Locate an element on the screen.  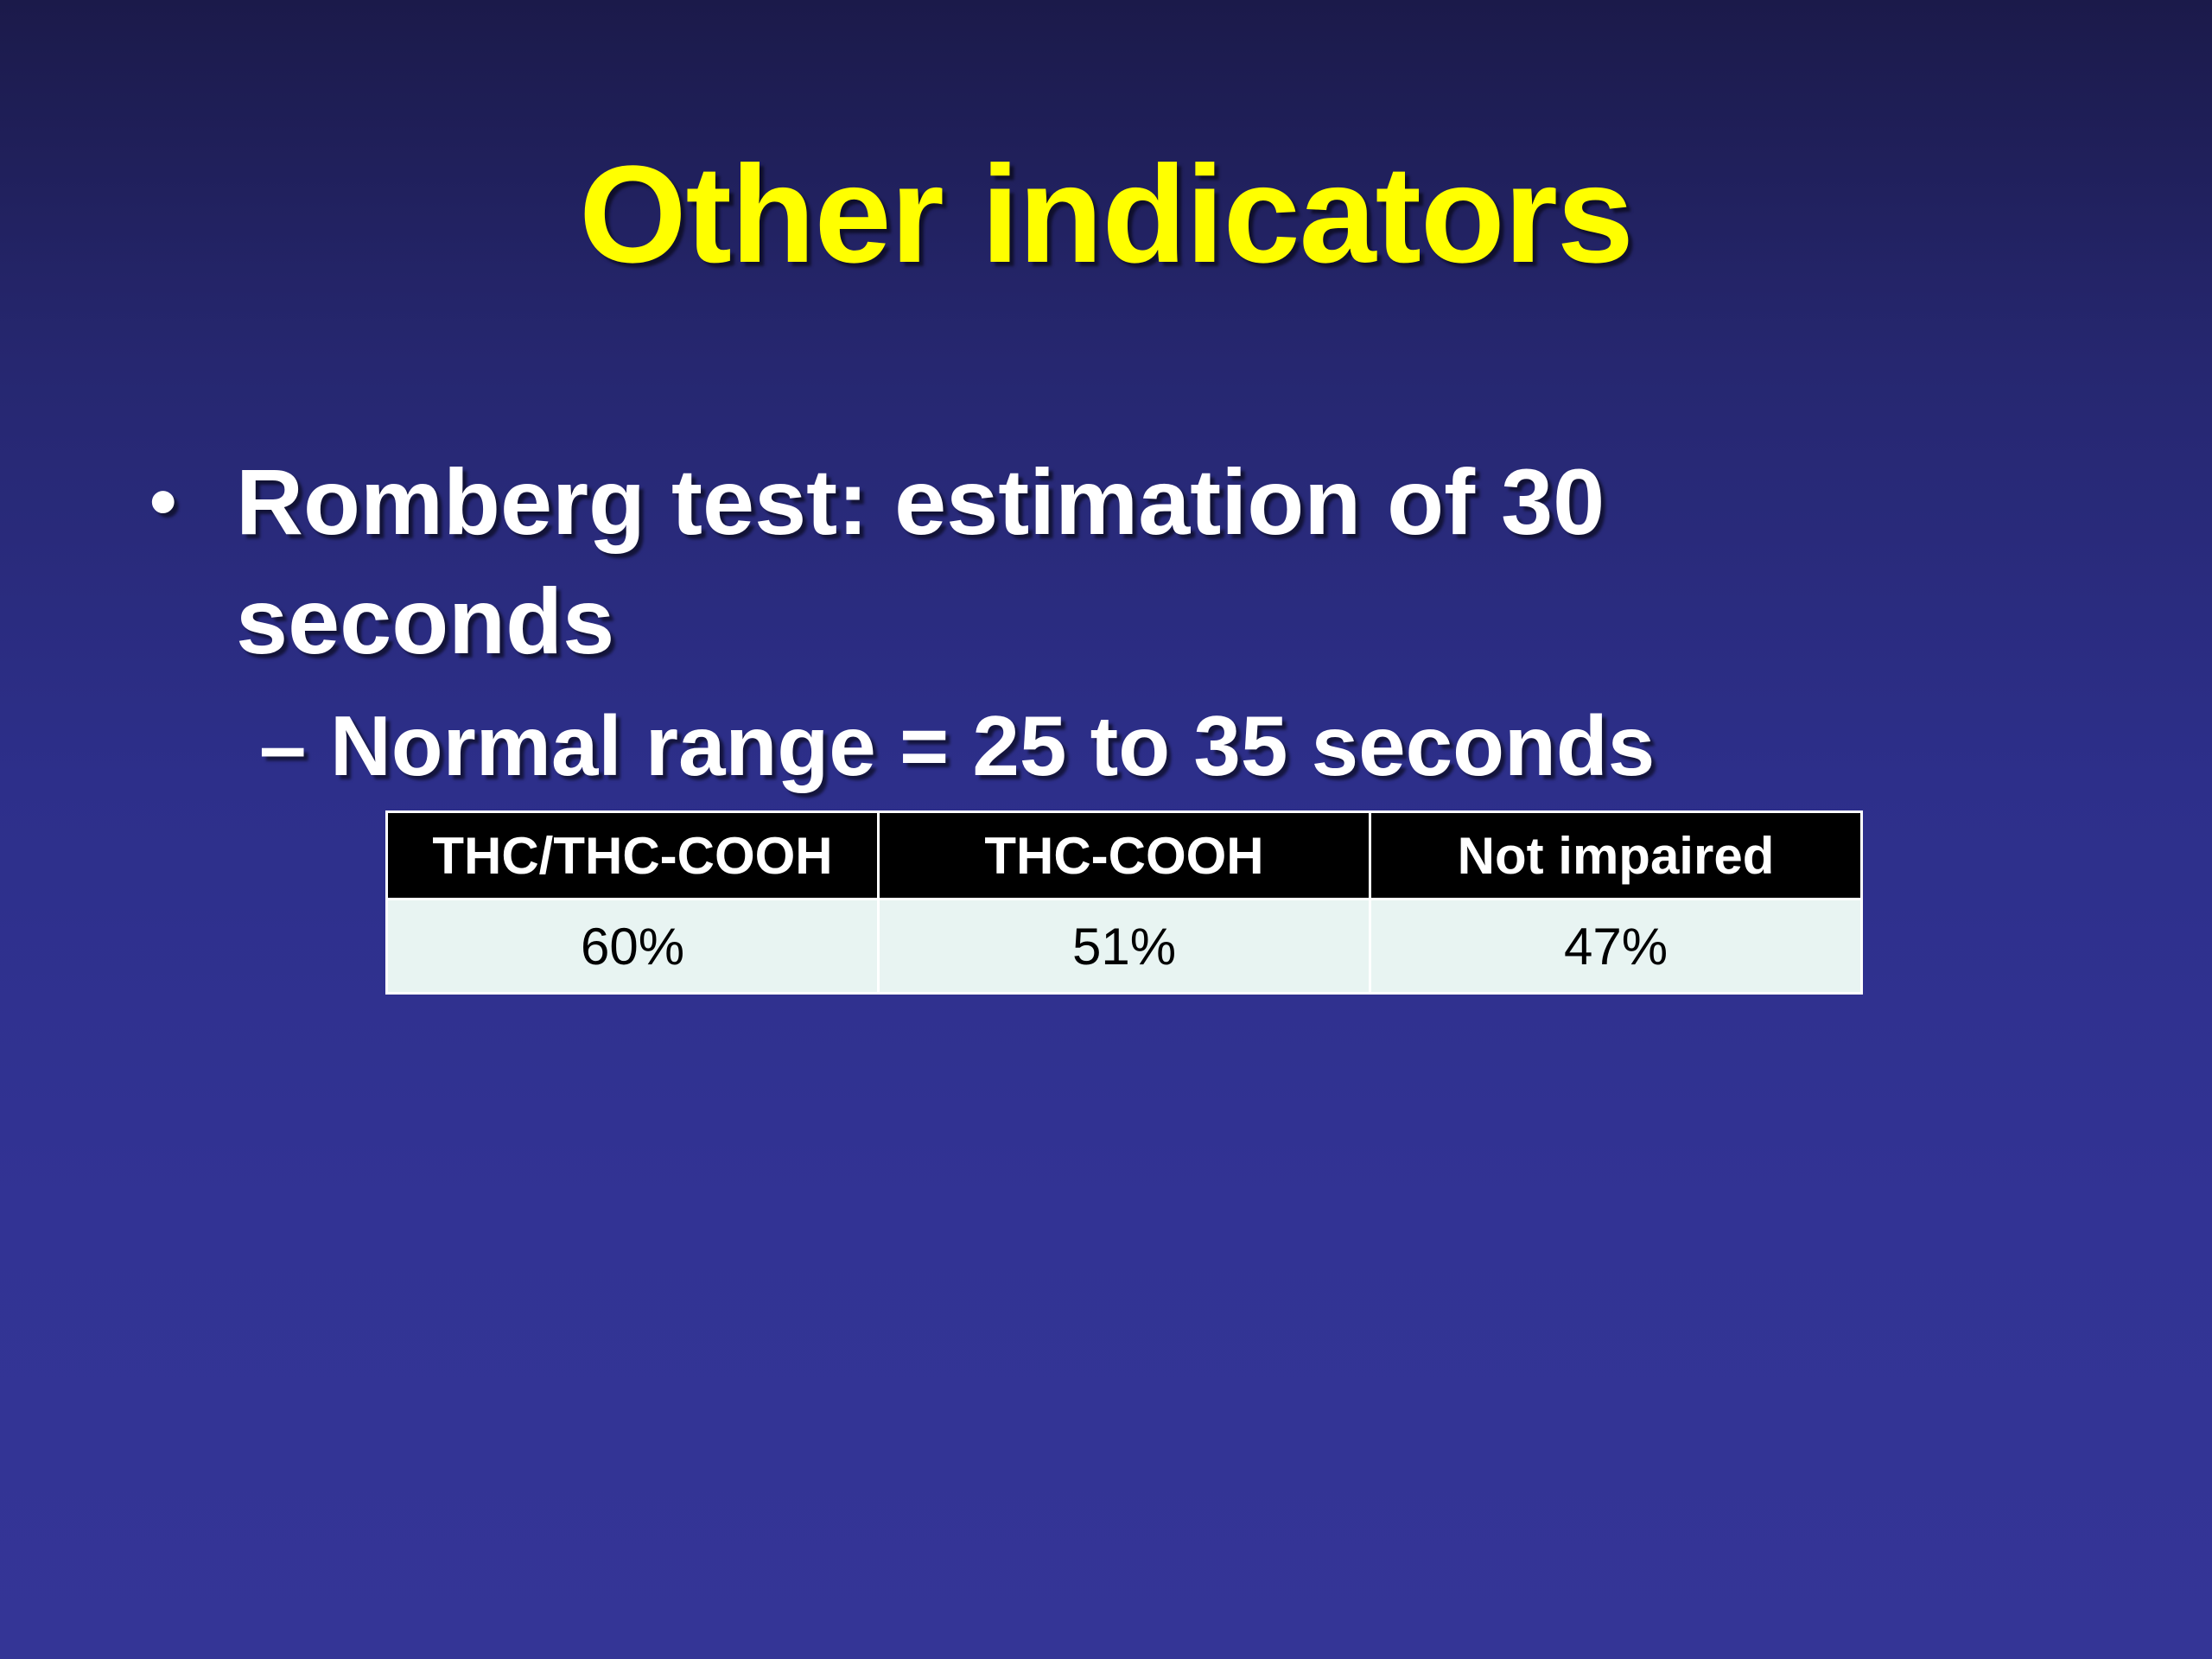
table-cell: 47% is located at coordinates (1616, 946).